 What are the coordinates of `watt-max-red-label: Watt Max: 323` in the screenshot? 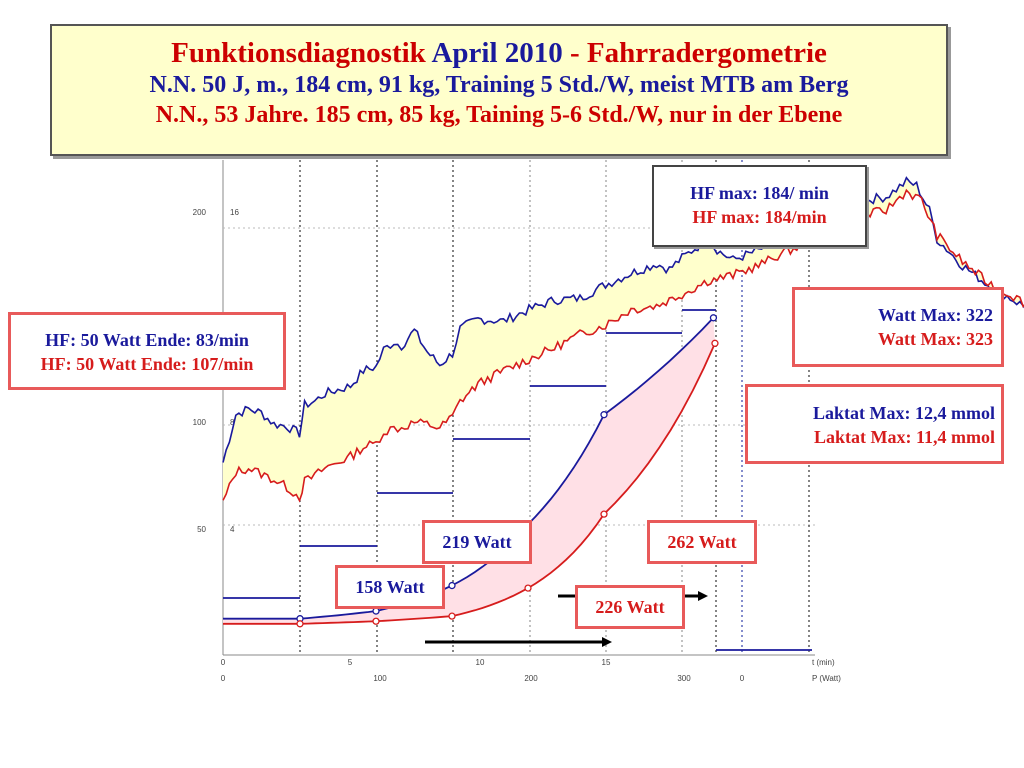 It's located at (935, 339).